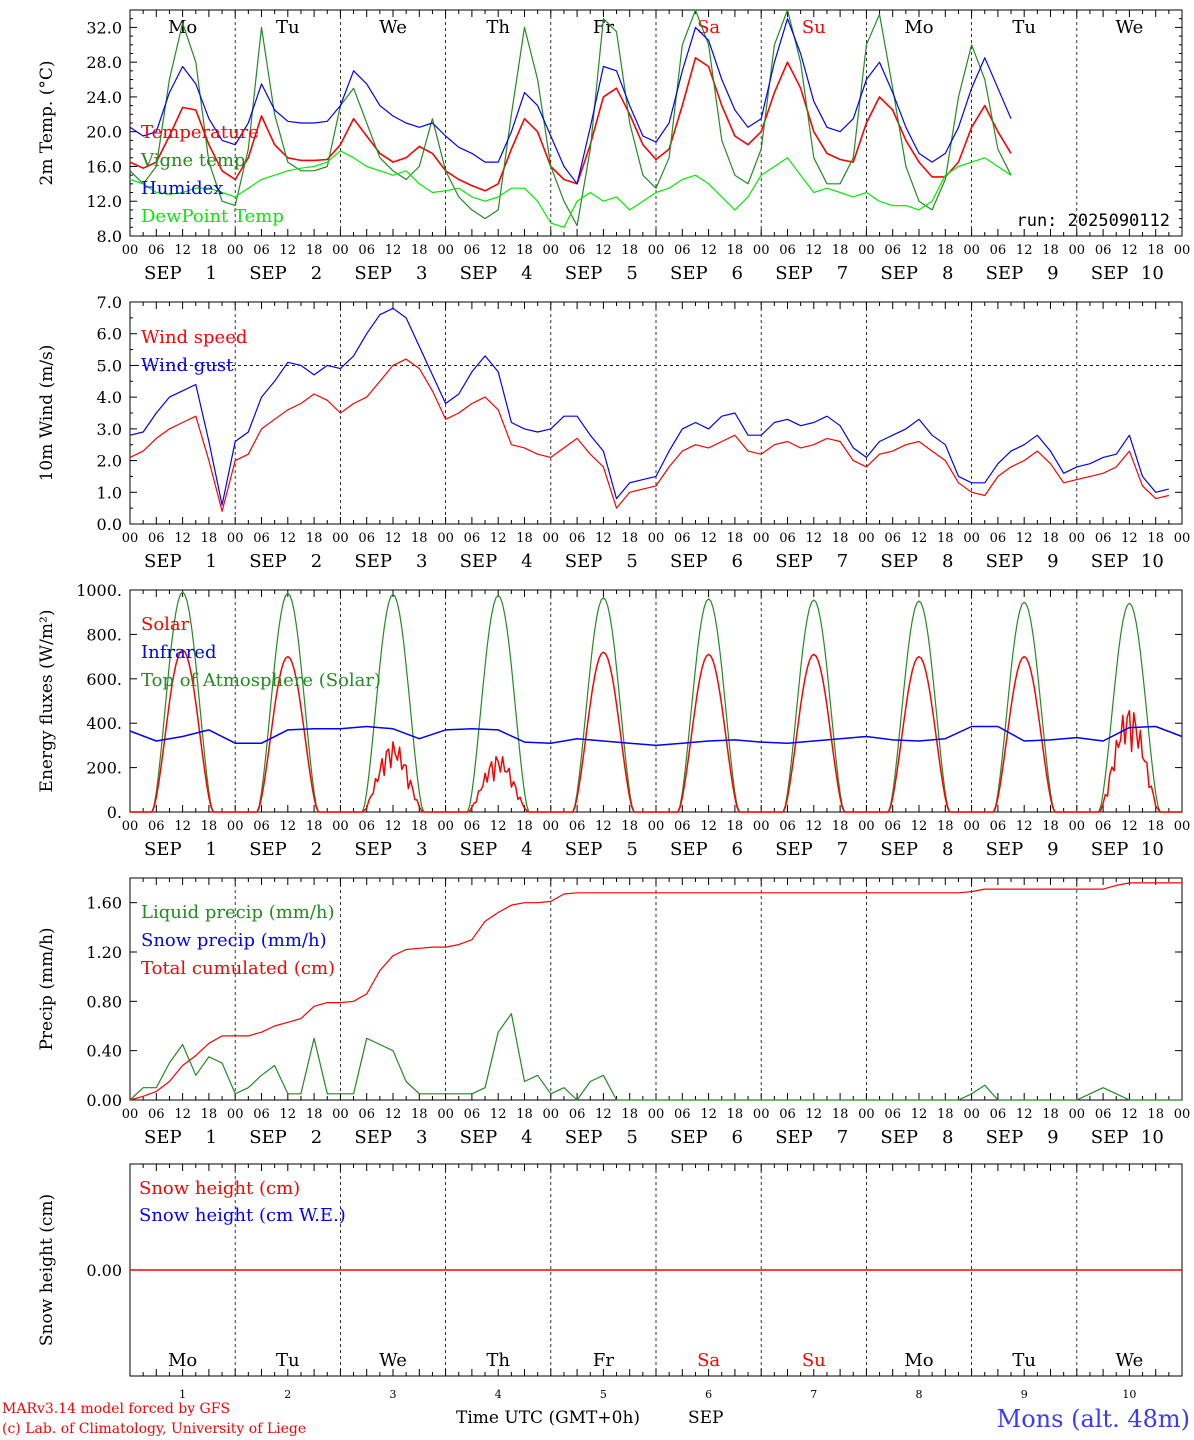 The image size is (1194, 1440). What do you see at coordinates (212, 216) in the screenshot?
I see `legend-entry: DewPoint Temp` at bounding box center [212, 216].